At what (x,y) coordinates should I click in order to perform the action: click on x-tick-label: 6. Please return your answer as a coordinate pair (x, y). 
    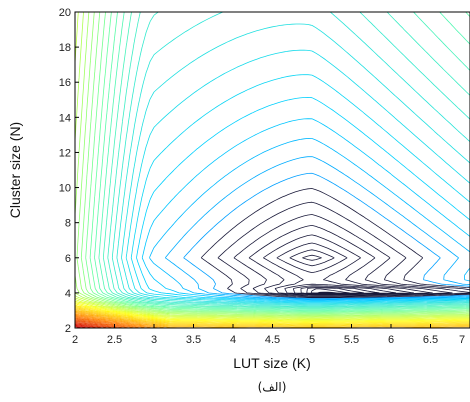
    Looking at the image, I should click on (391, 340).